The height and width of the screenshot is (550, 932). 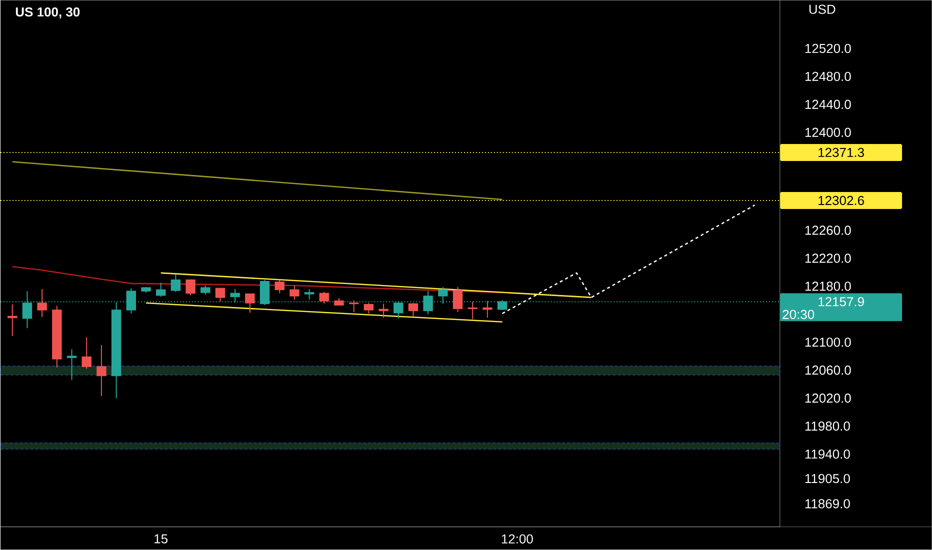 I want to click on x-tick-label: 15, so click(x=161, y=539).